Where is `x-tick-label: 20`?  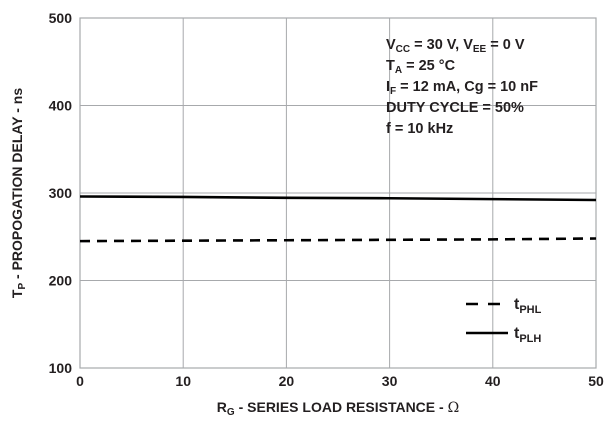
x-tick-label: 20 is located at coordinates (287, 381).